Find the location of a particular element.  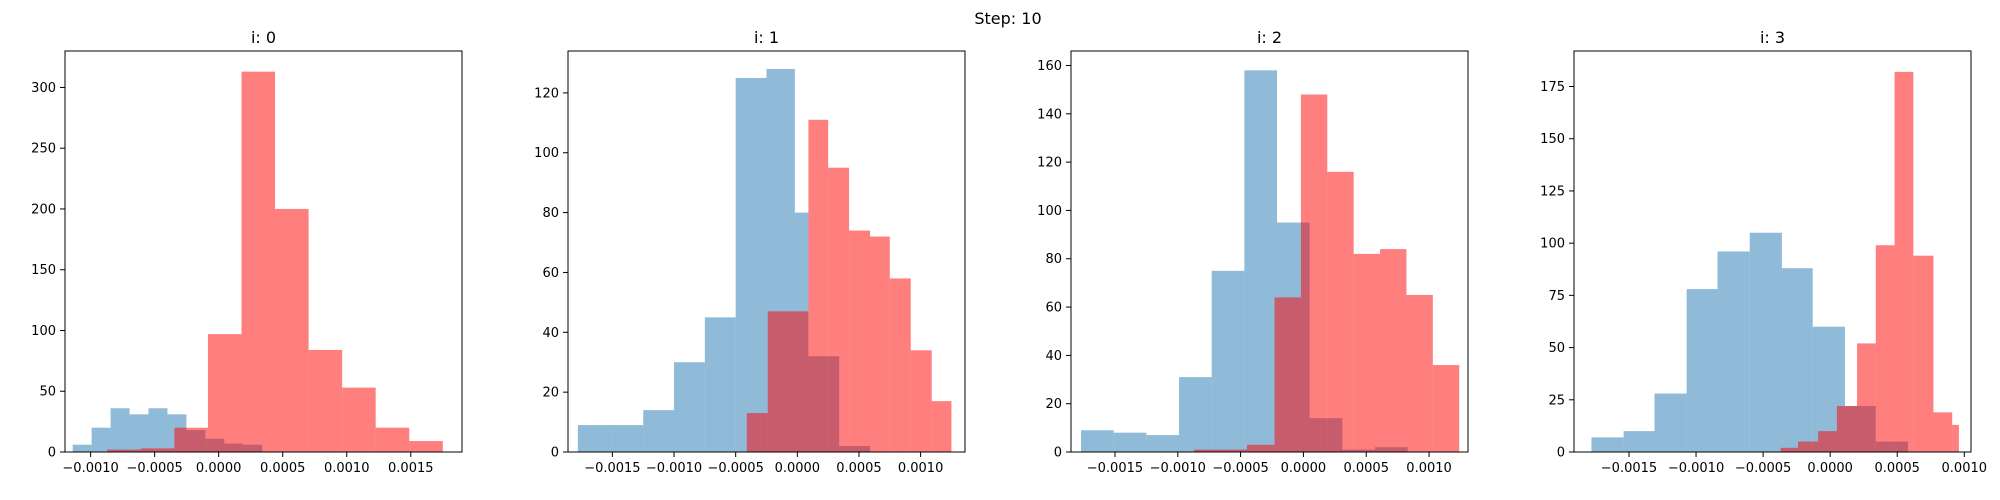

y-tick-label: 200 is located at coordinates (43, 209).